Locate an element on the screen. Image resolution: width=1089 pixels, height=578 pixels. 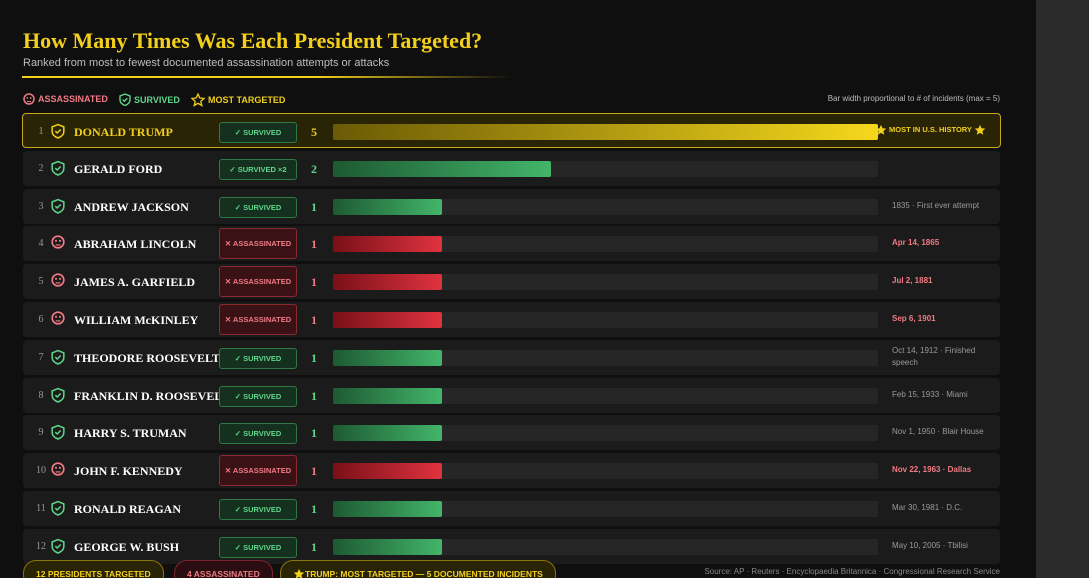
president-name: THEODORE ROOSEVELT is located at coordinates (147, 357).